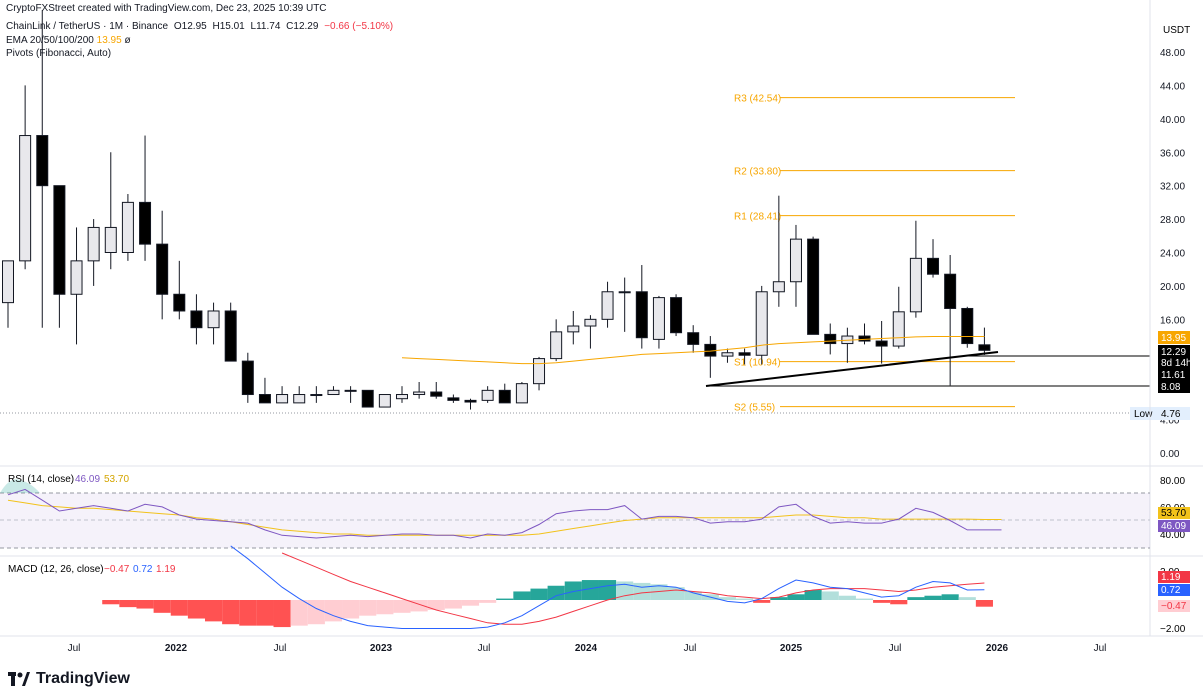 This screenshot has height=699, width=1203. Describe the element at coordinates (83, 678) in the screenshot. I see `brand-name: TradingView` at that location.